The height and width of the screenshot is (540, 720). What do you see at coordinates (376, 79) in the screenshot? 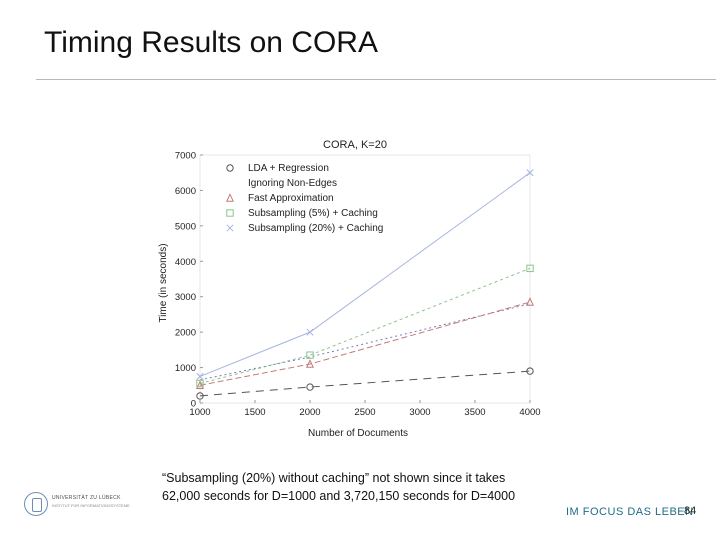
I see `title-divider` at bounding box center [376, 79].